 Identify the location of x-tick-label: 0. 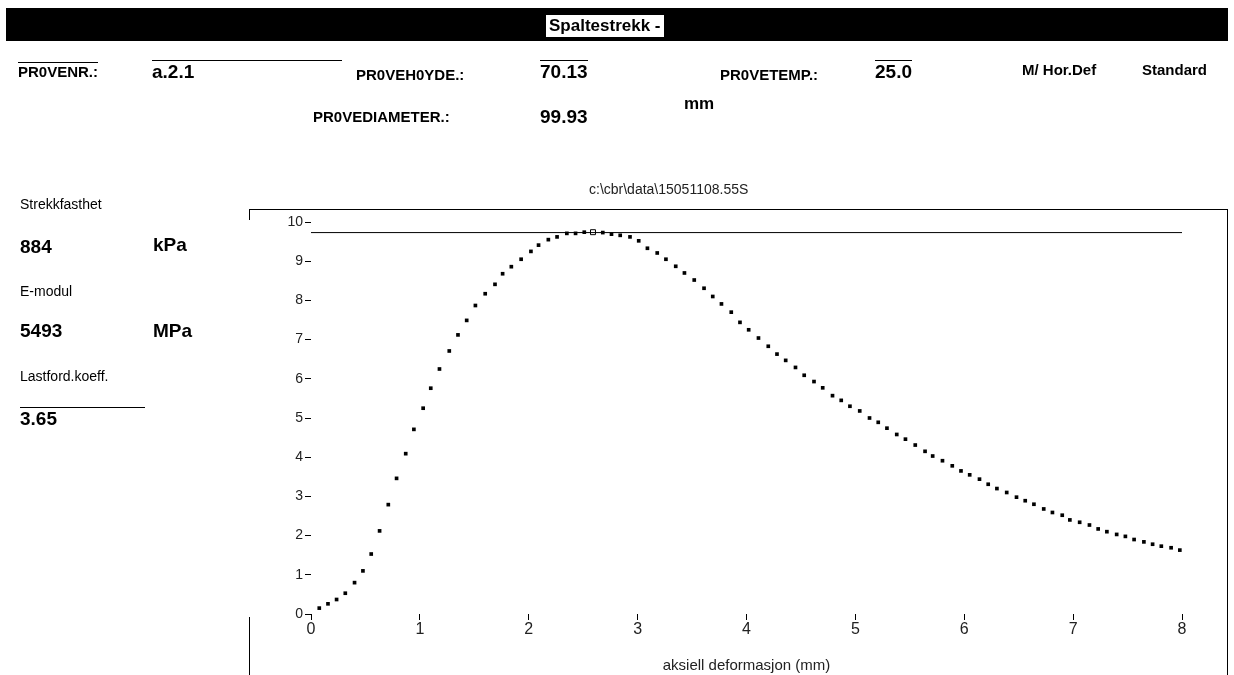
(311, 629).